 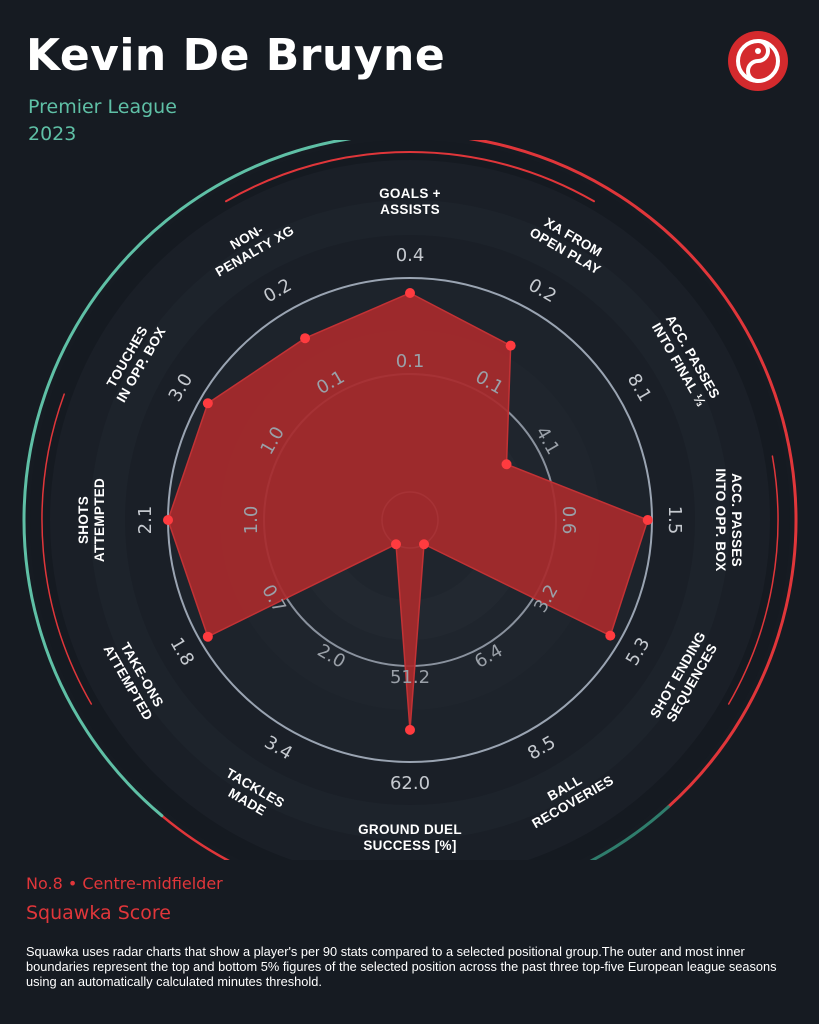 What do you see at coordinates (91, 520) in the screenshot?
I see `category-label-9: SHOTSATTEMPTED` at bounding box center [91, 520].